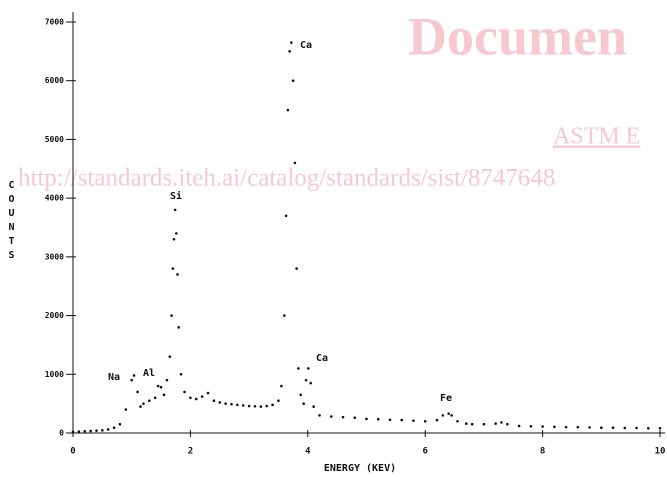  I want to click on x-tick-label: 10, so click(660, 452).